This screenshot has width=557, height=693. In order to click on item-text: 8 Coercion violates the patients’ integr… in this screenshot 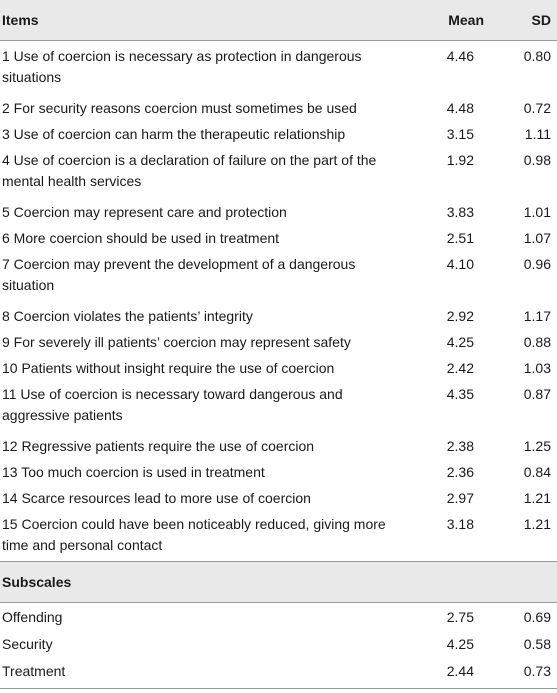, I will do `click(127, 316)`.